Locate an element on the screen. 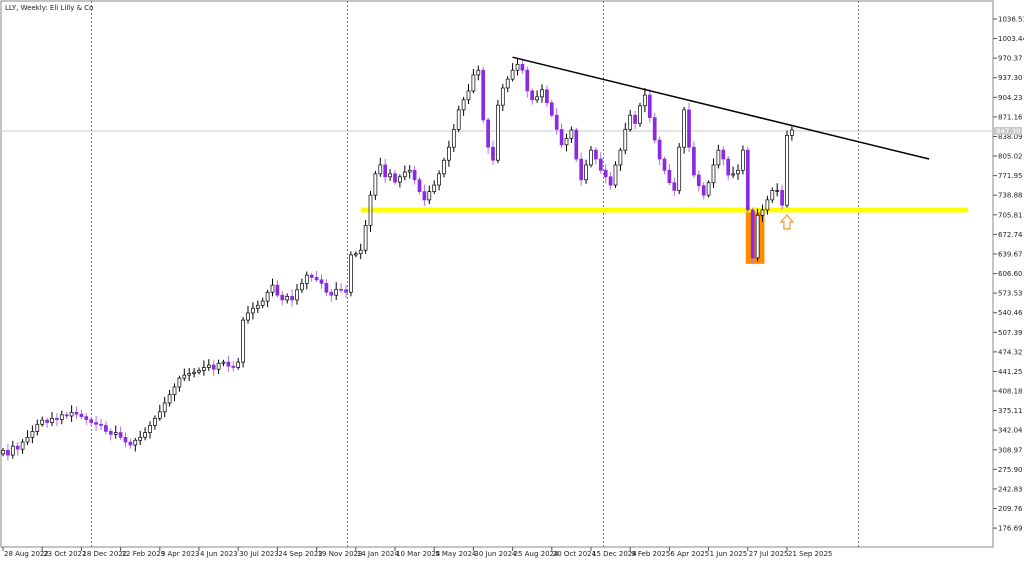 The height and width of the screenshot is (561, 1024). y-tick-label: 904.23 is located at coordinates (1010, 98).